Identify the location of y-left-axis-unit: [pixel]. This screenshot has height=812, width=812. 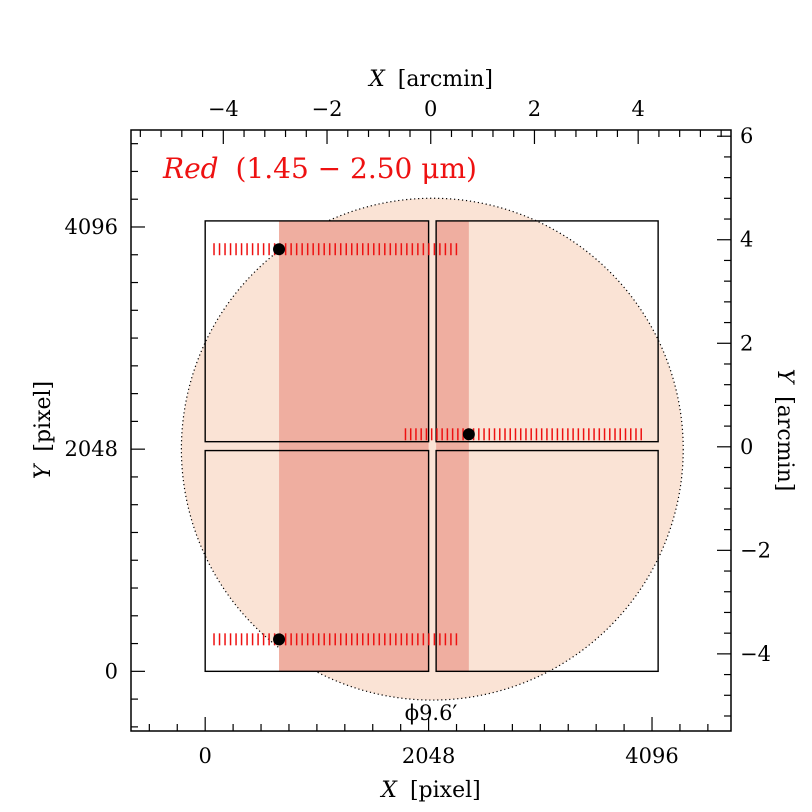
(43, 416).